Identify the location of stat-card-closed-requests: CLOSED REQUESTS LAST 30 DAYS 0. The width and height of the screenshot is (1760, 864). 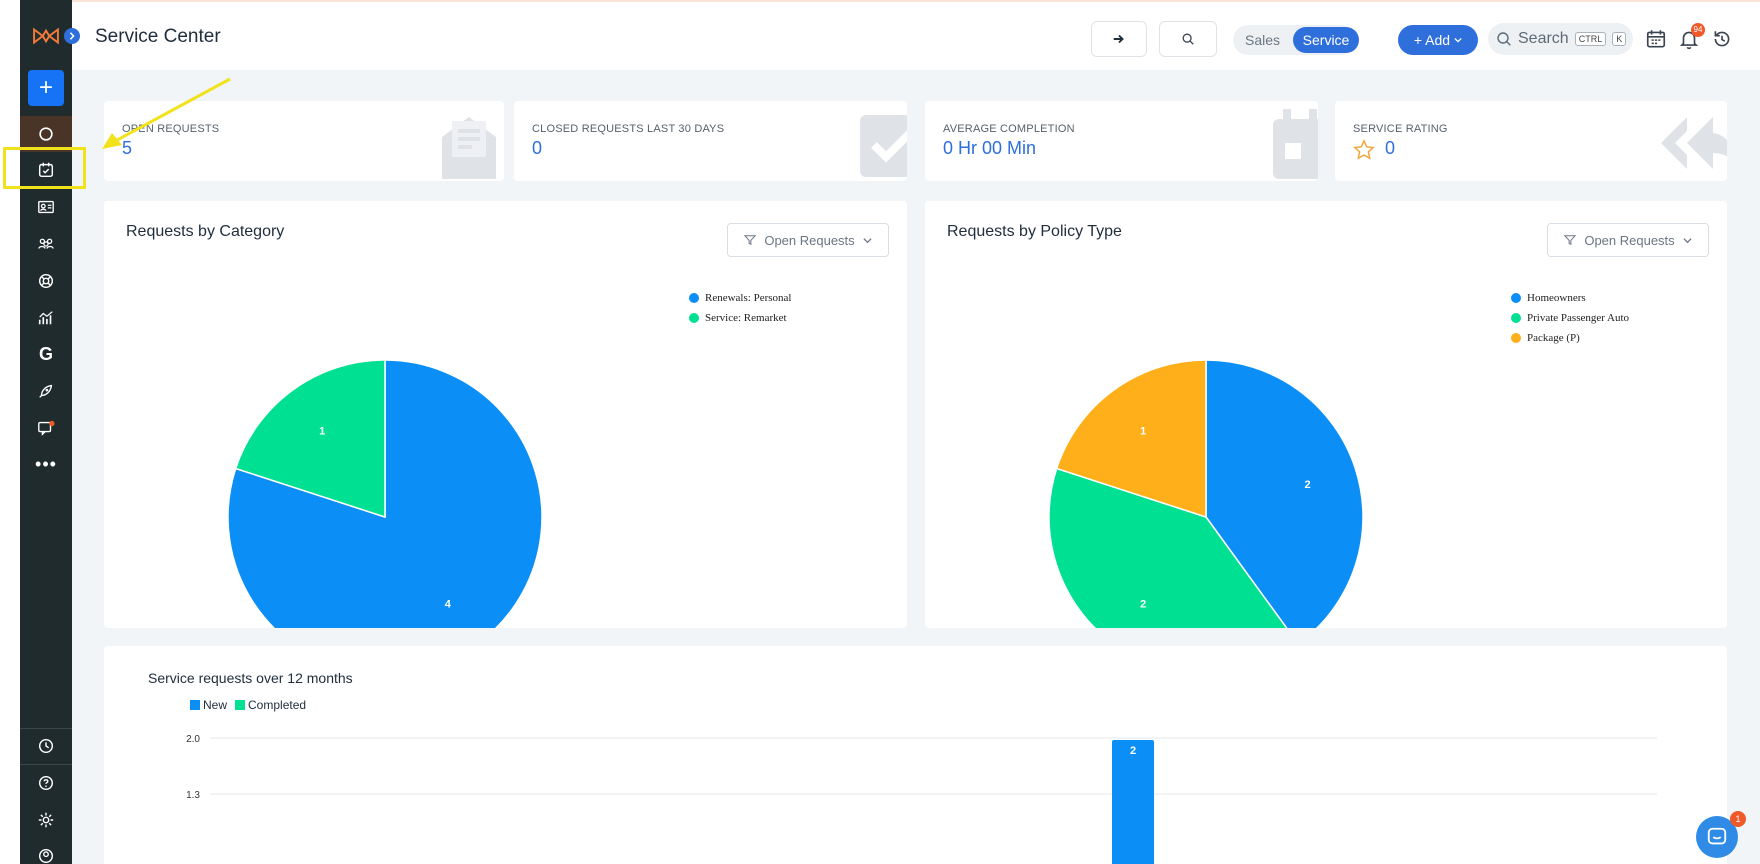
(710, 141).